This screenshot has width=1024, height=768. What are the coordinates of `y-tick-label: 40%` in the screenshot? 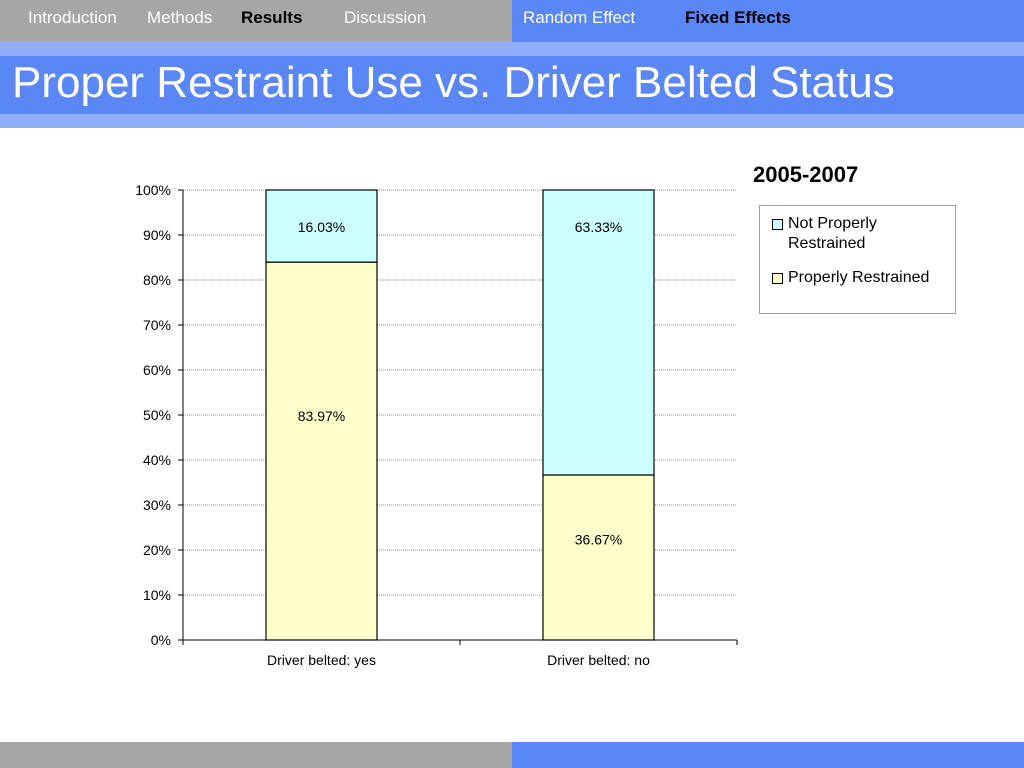 It's located at (157, 460).